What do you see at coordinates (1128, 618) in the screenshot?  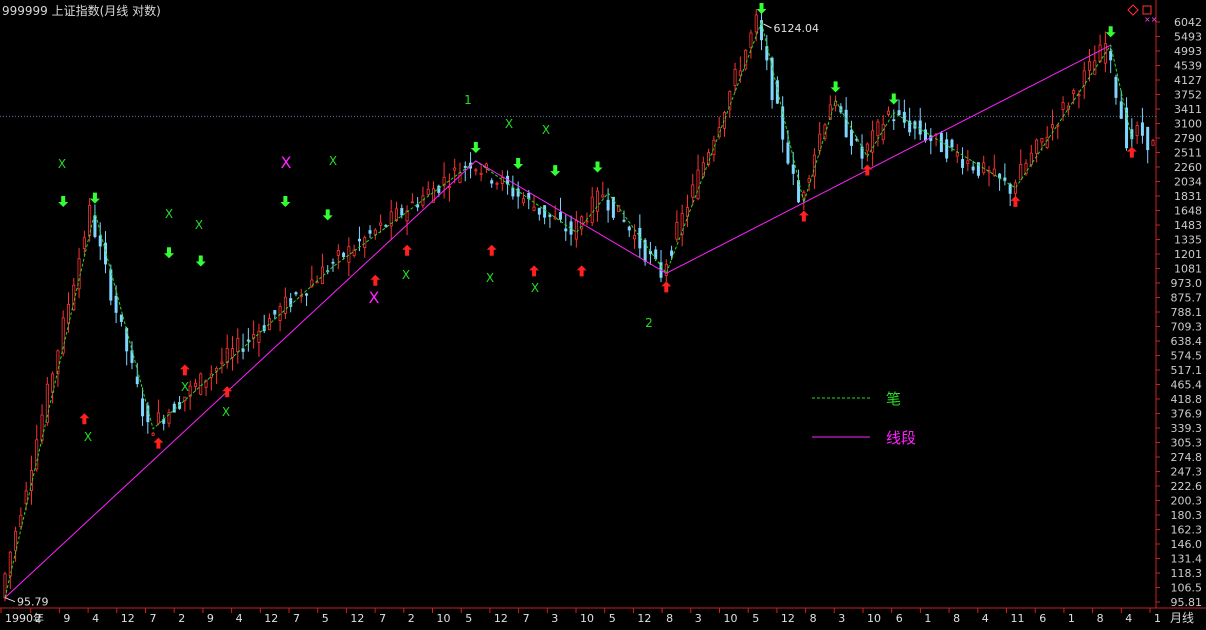 I see `x-tick-label: 4` at bounding box center [1128, 618].